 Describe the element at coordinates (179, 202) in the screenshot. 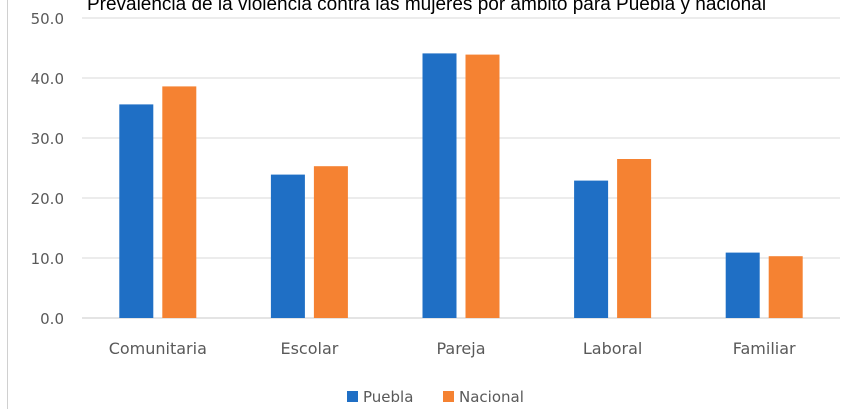

I see `bar-nacional-comunitaria` at that location.